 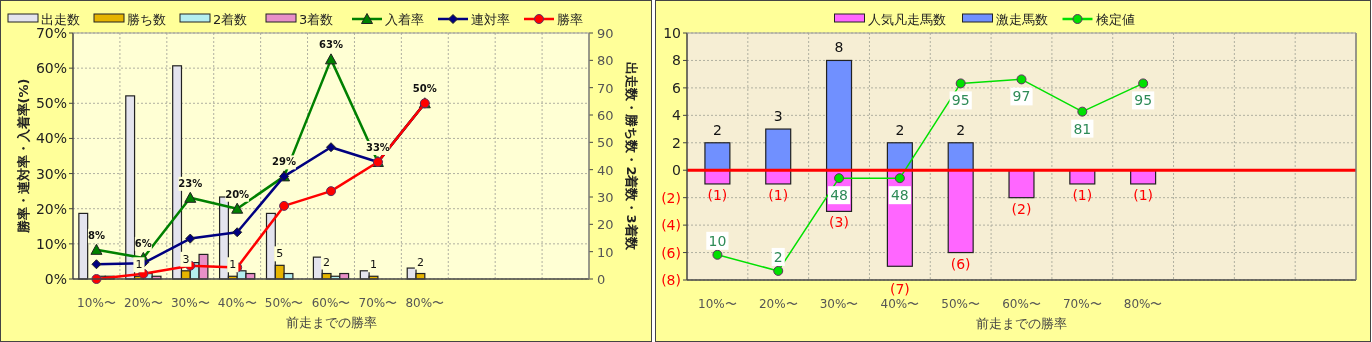 I want to click on y2-tick-label: 40, so click(x=605, y=170).